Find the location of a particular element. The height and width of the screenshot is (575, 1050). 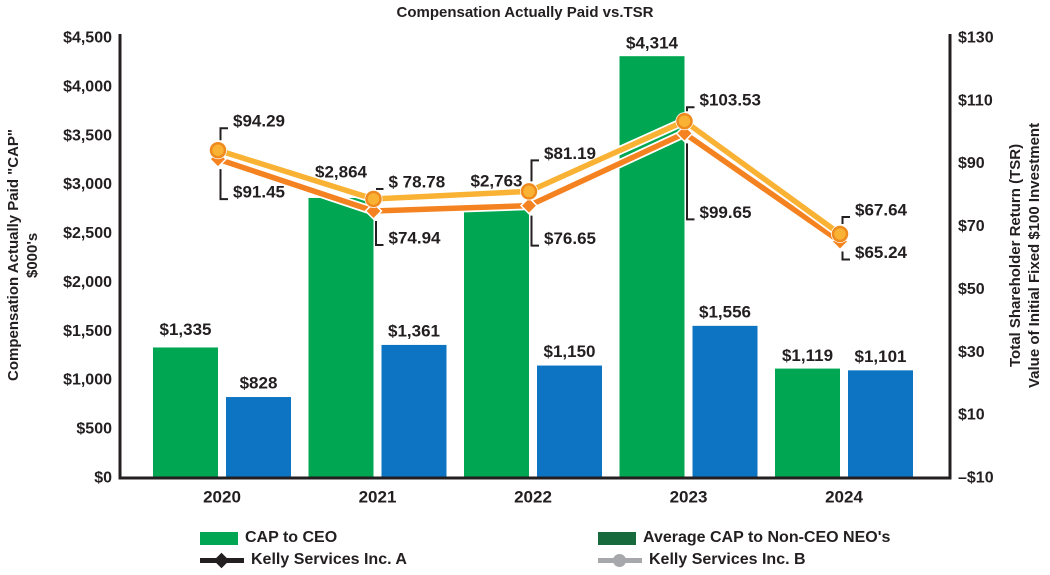

bar-value-label: $1,361 is located at coordinates (414, 330).